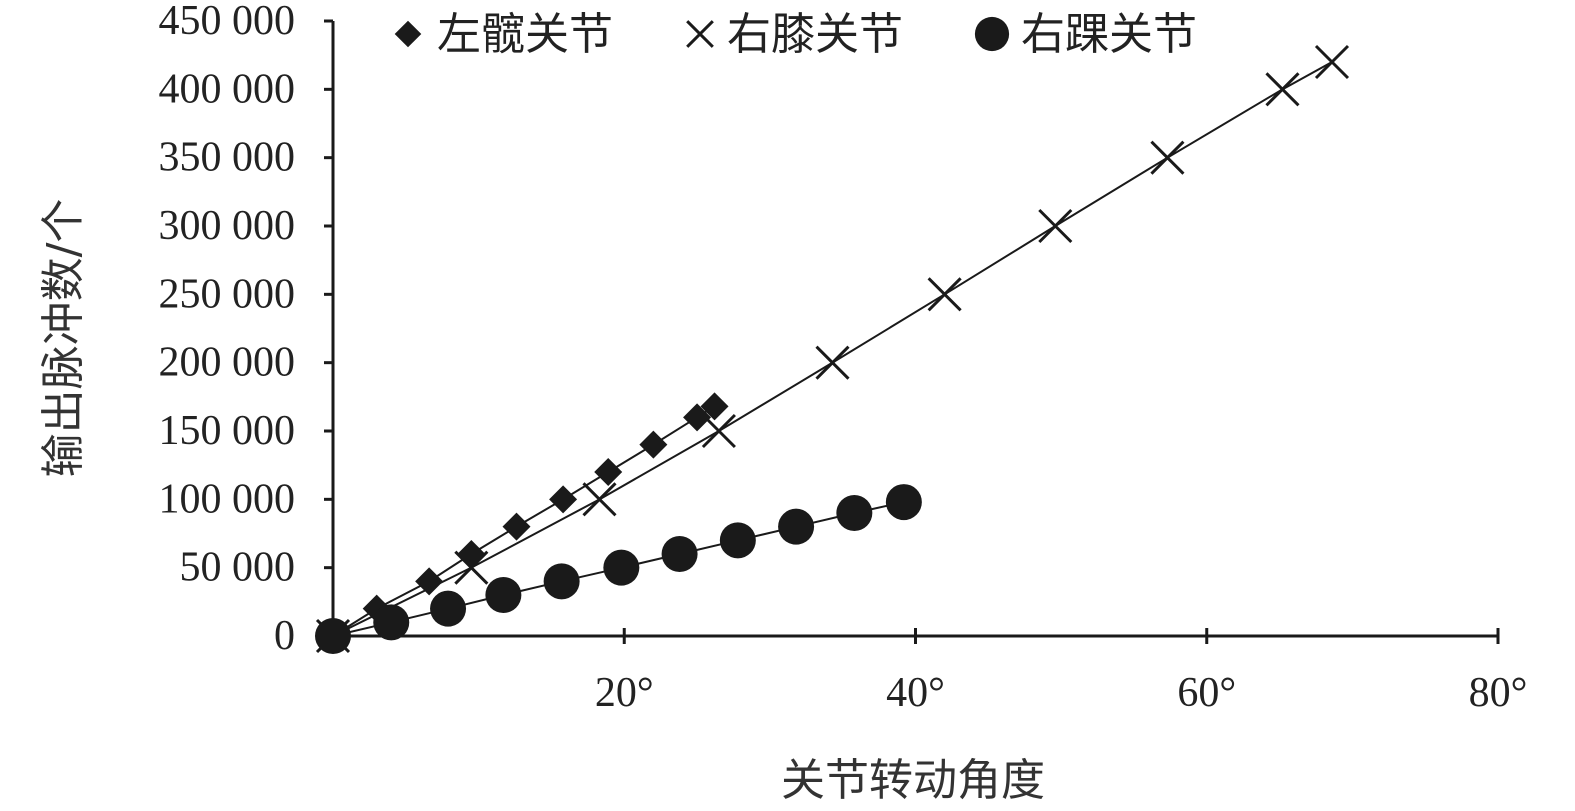  Describe the element at coordinates (227, 89) in the screenshot. I see `y-tick-label: 400 000` at that location.